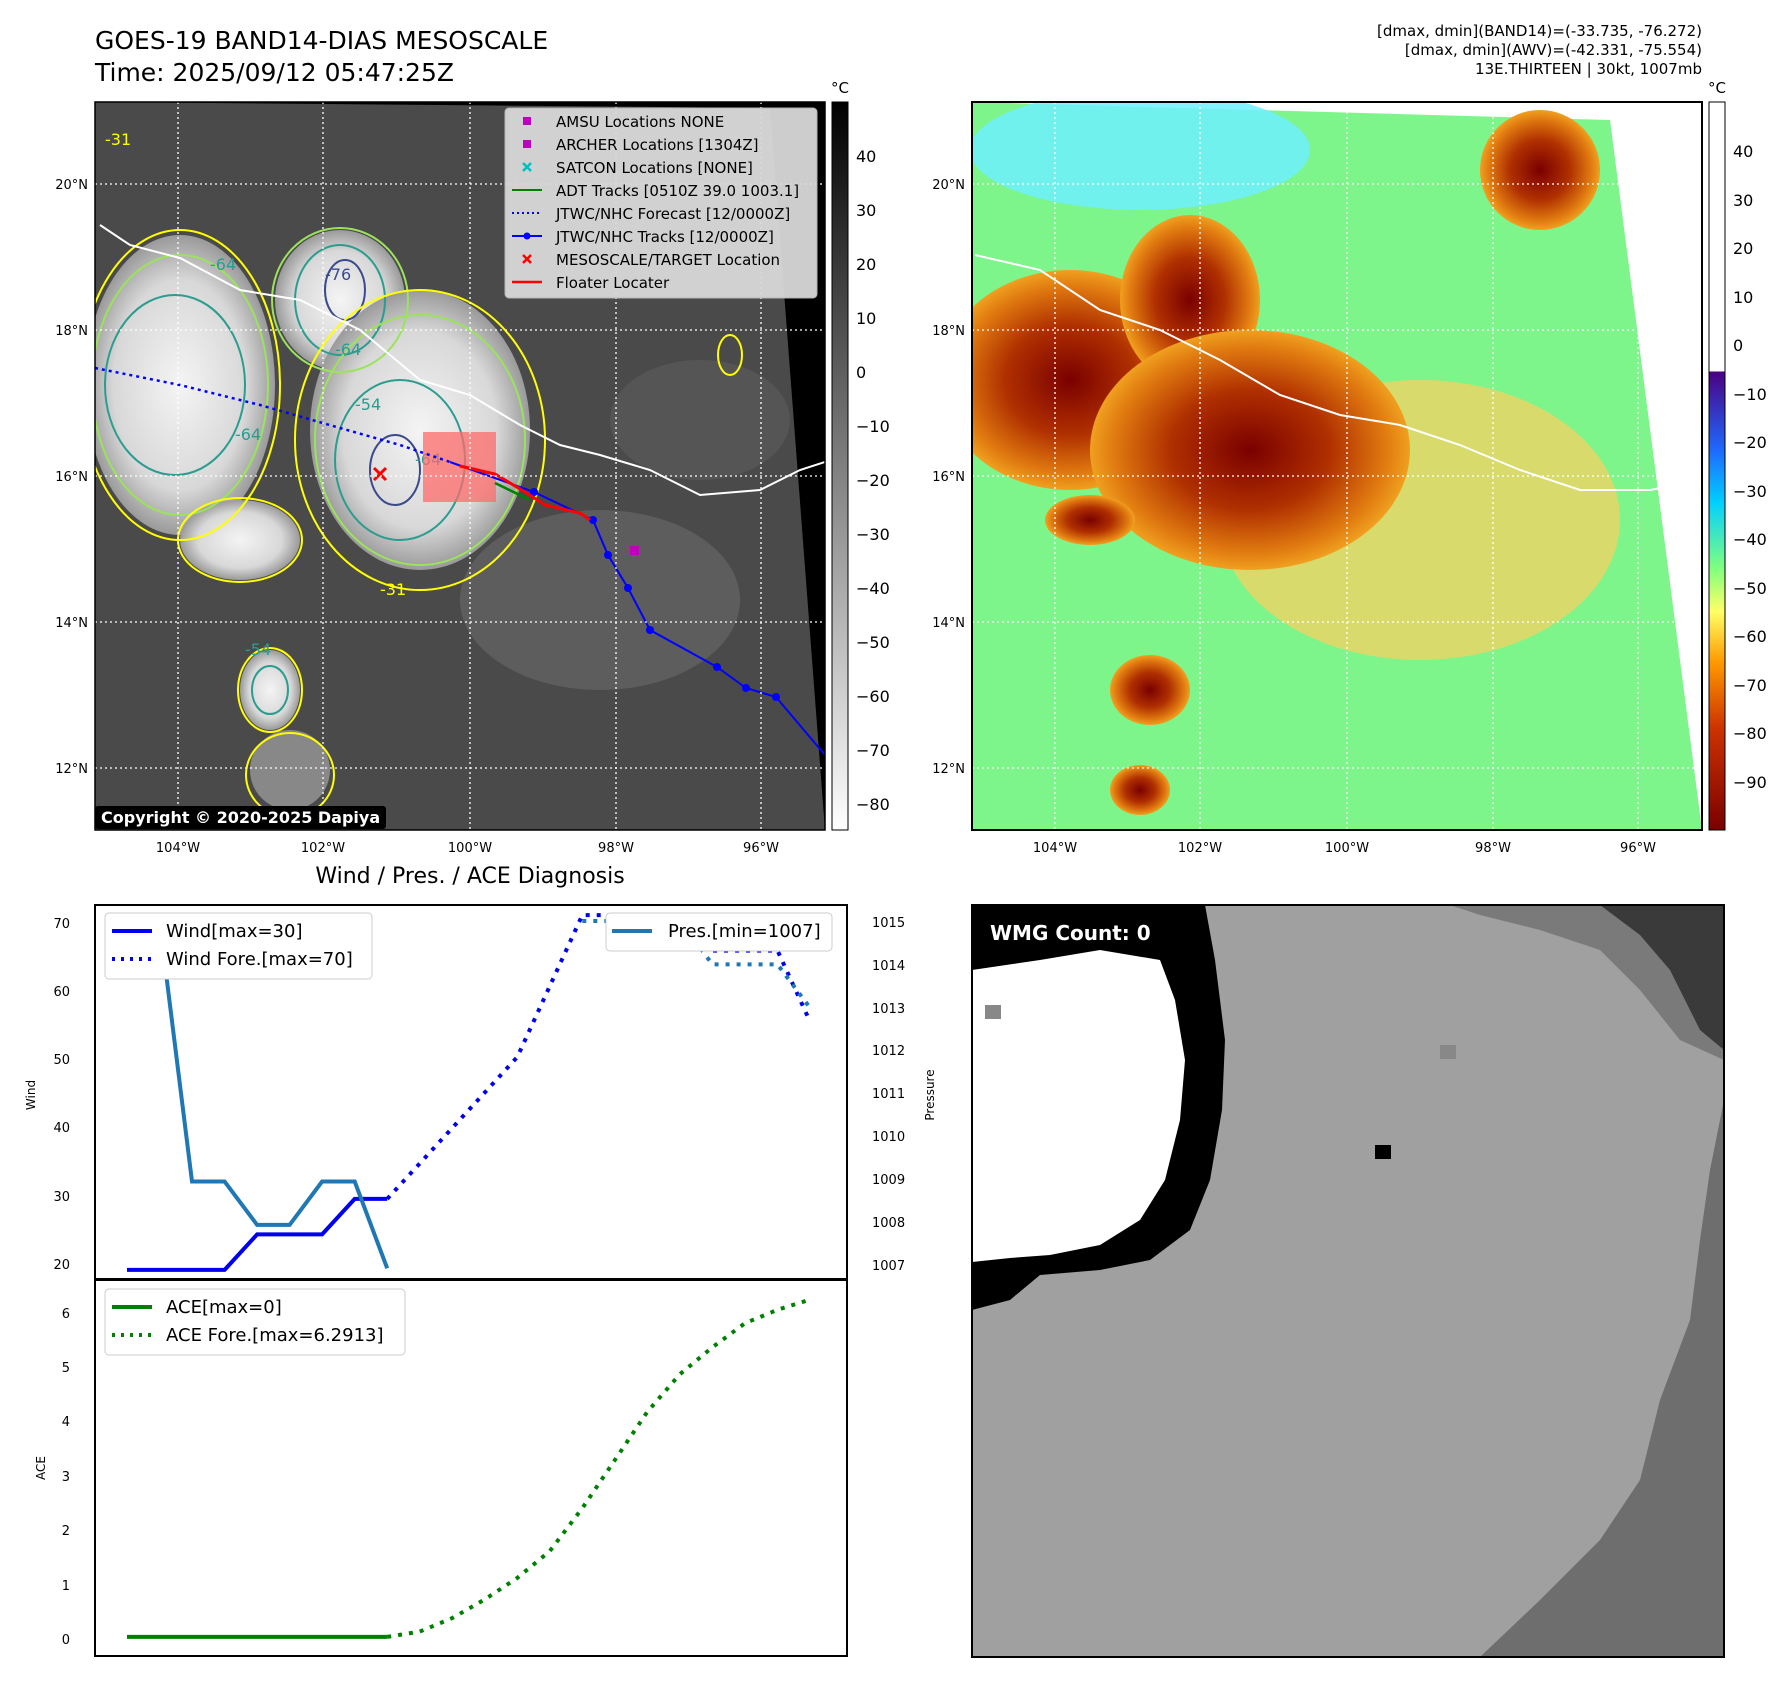 Image resolution: width=1788 pixels, height=1690 pixels. I want to click on mesoscale-target-box, so click(459, 467).